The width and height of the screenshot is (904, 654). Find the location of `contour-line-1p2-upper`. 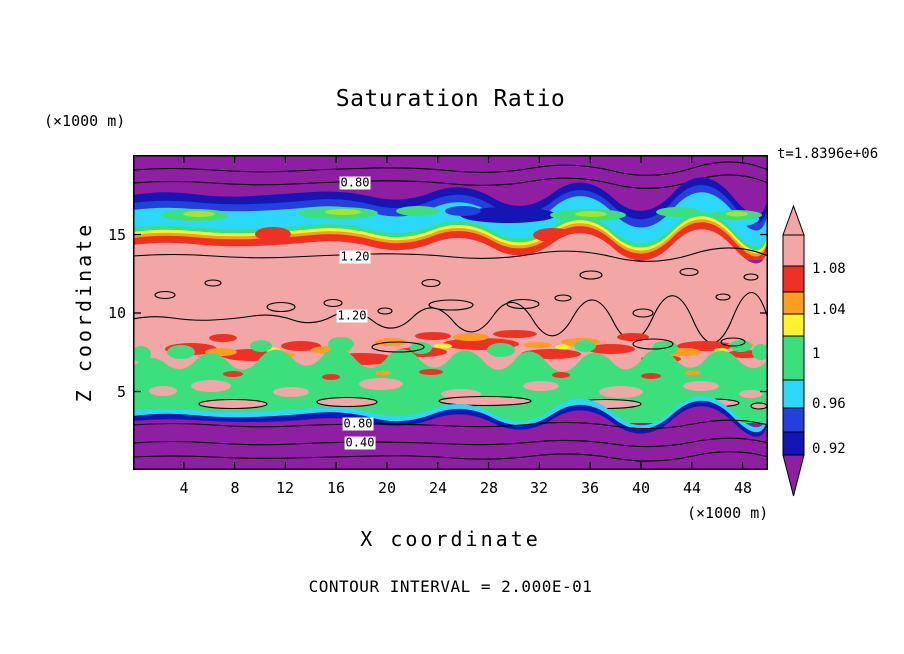

contour-line-1p2-upper is located at coordinates (450, 254).